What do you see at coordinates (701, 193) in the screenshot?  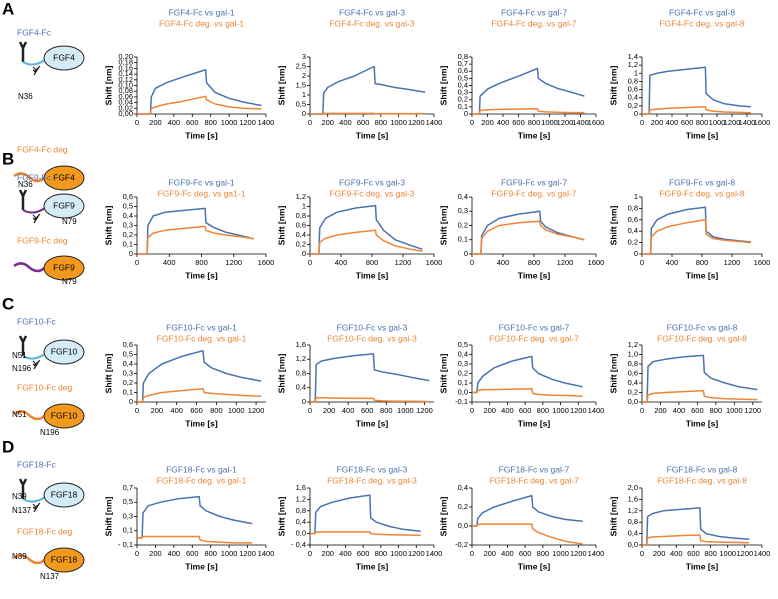 I see `chart-title: FGF9-Fc deg. vs gal-8` at bounding box center [701, 193].